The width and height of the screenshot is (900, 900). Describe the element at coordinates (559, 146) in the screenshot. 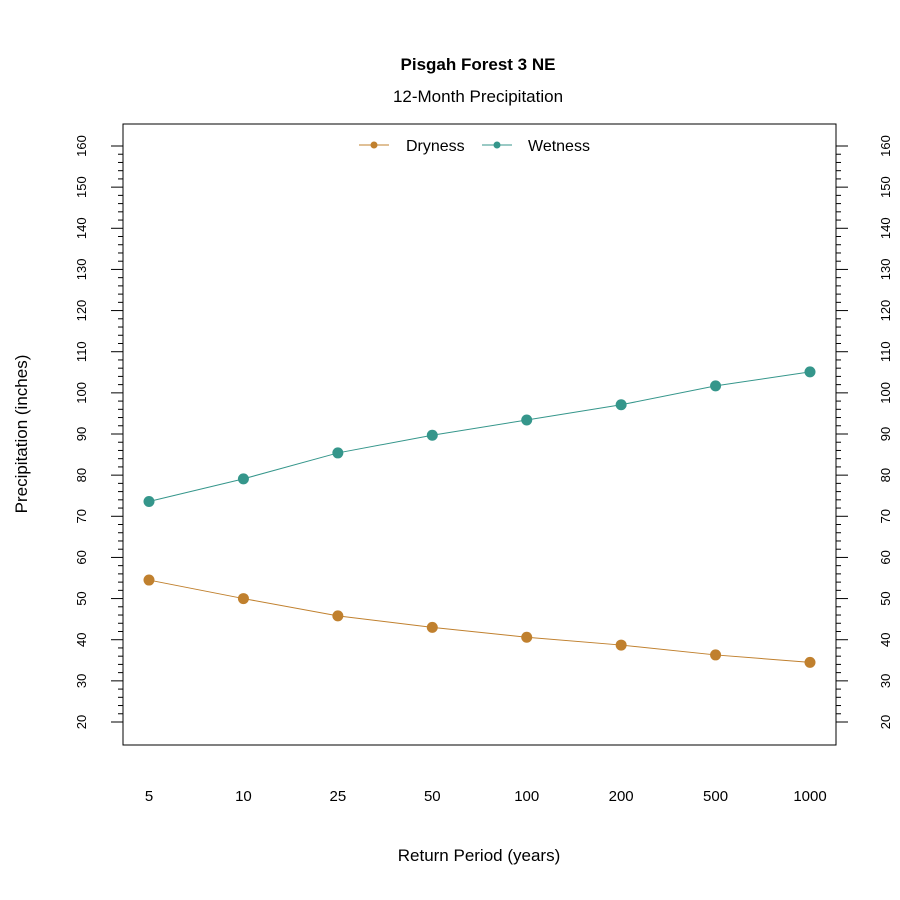

I see `legend-wetness-label: Wetness` at that location.